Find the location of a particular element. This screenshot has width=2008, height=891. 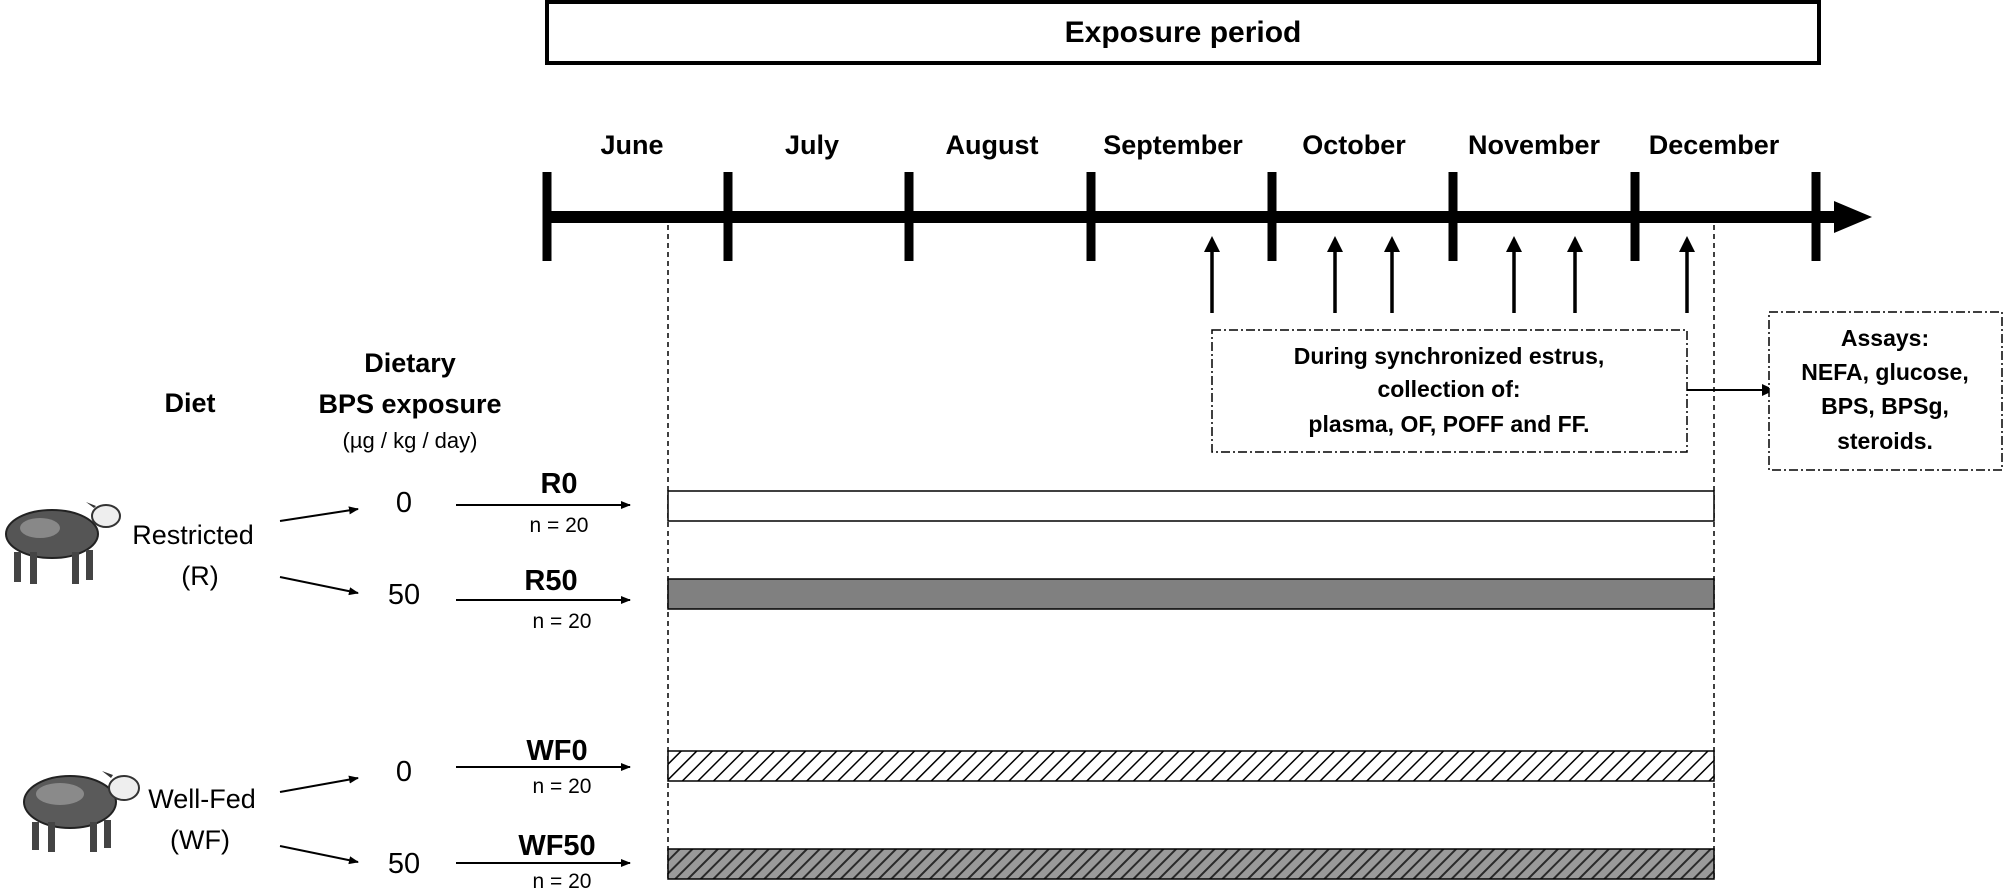

collection-line-3: plasma, OF, POFF and FF. is located at coordinates (1448, 424).